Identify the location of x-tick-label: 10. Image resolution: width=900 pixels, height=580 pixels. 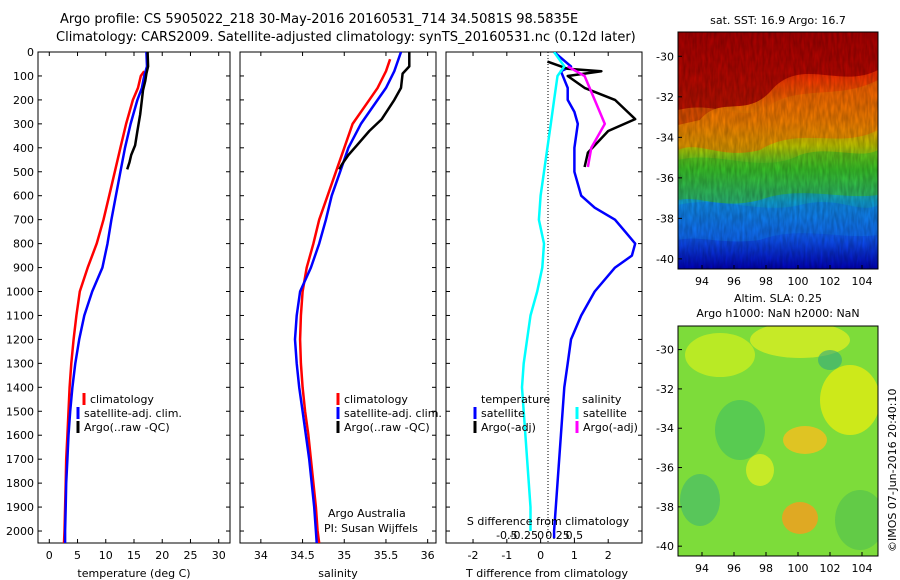
(106, 555).